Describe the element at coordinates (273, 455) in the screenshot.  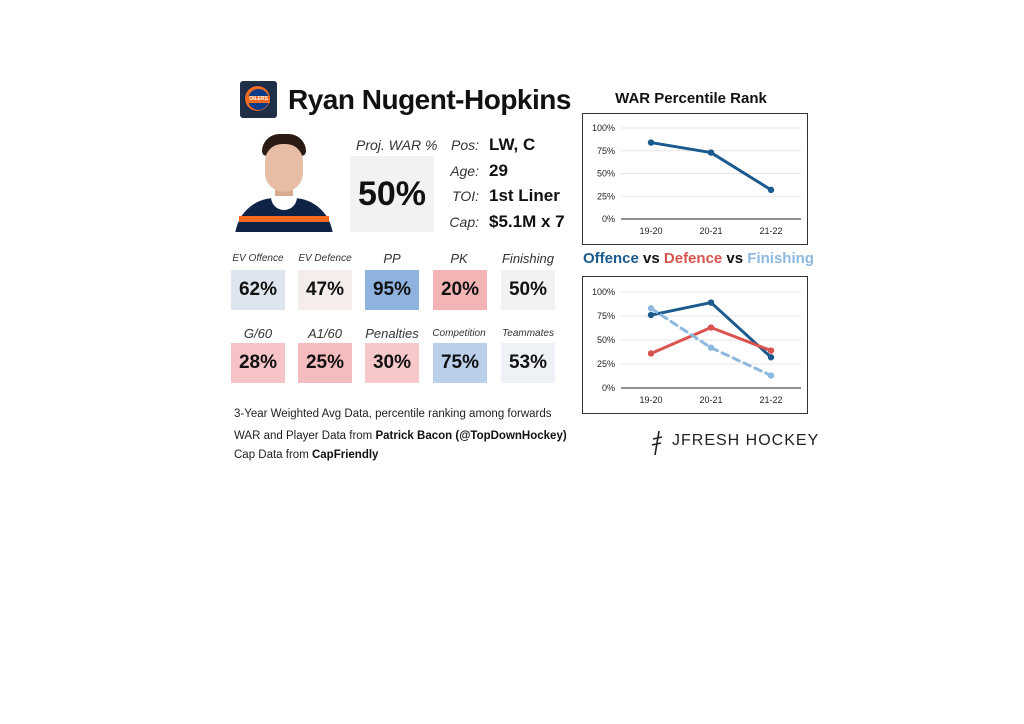
I see `footer-cap-source-prefix: Cap Data from` at that location.